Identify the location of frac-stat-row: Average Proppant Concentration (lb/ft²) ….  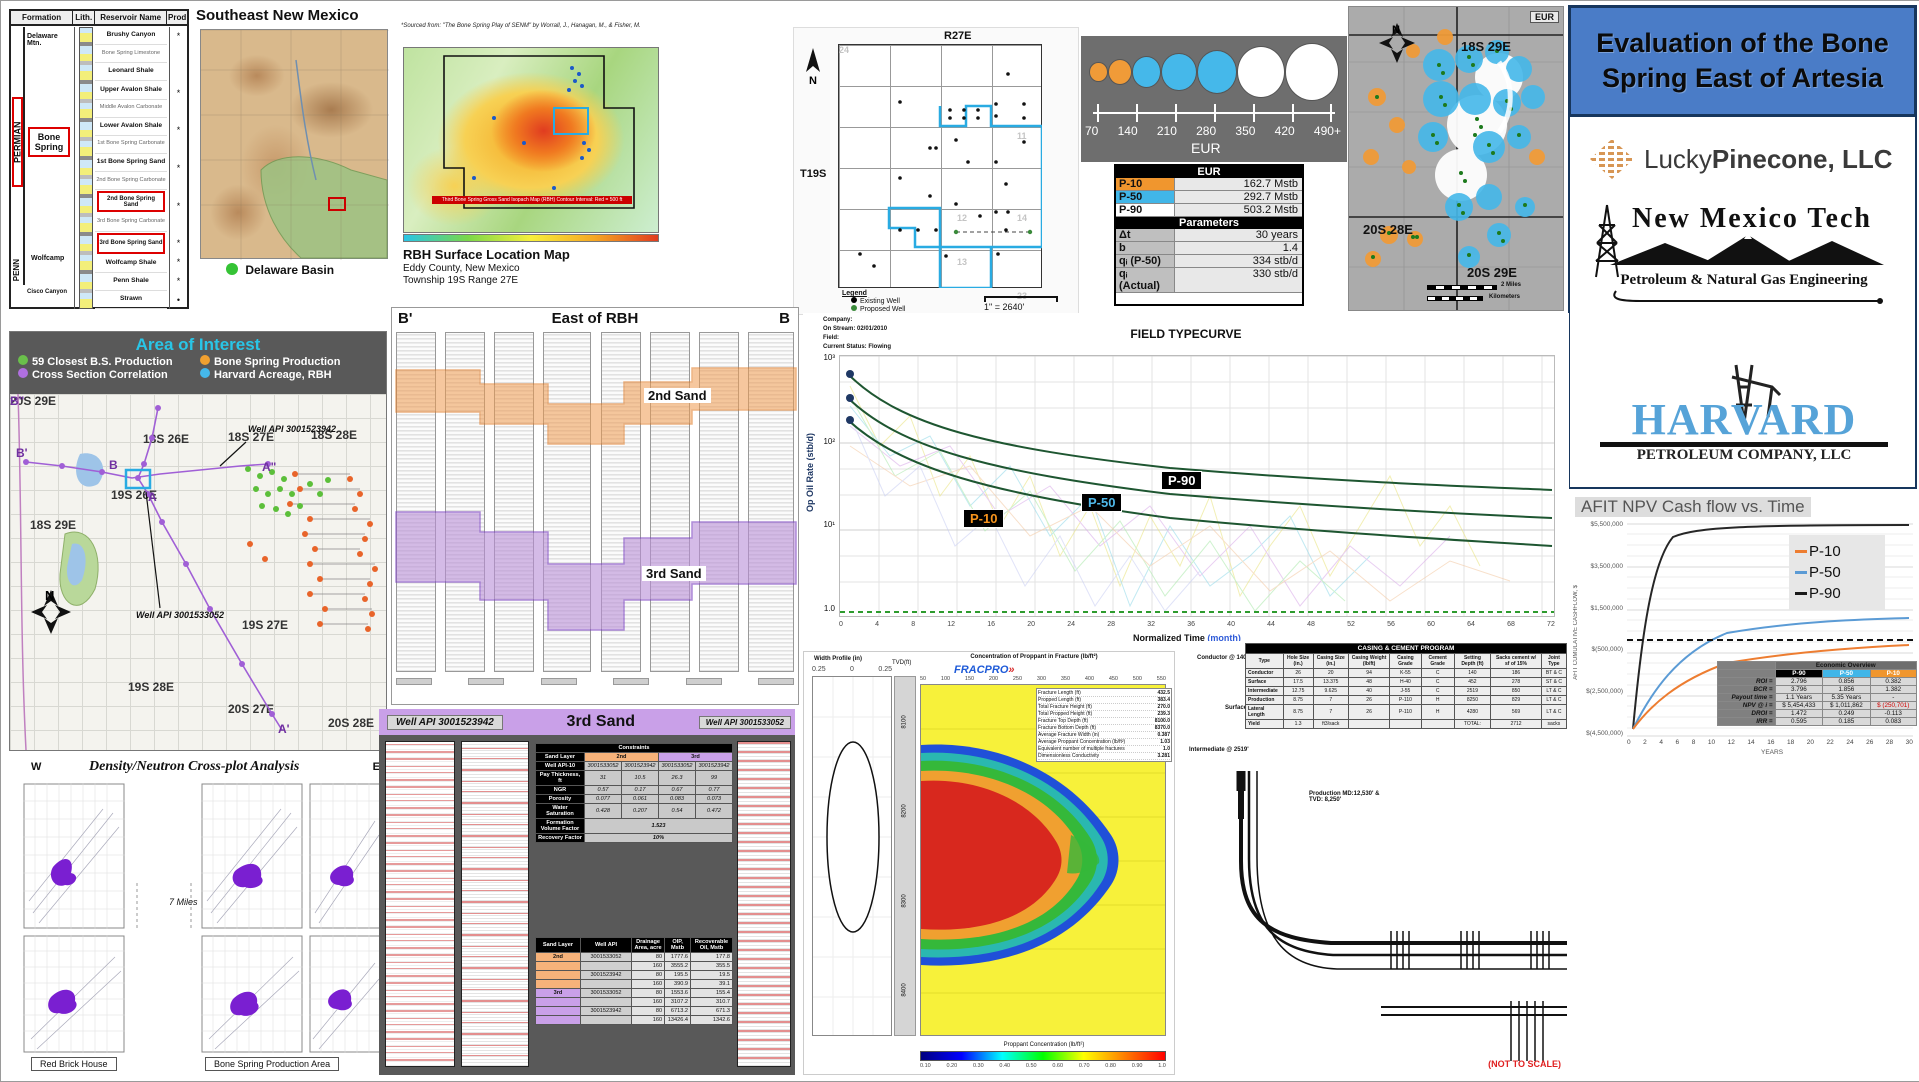
(1104, 742).